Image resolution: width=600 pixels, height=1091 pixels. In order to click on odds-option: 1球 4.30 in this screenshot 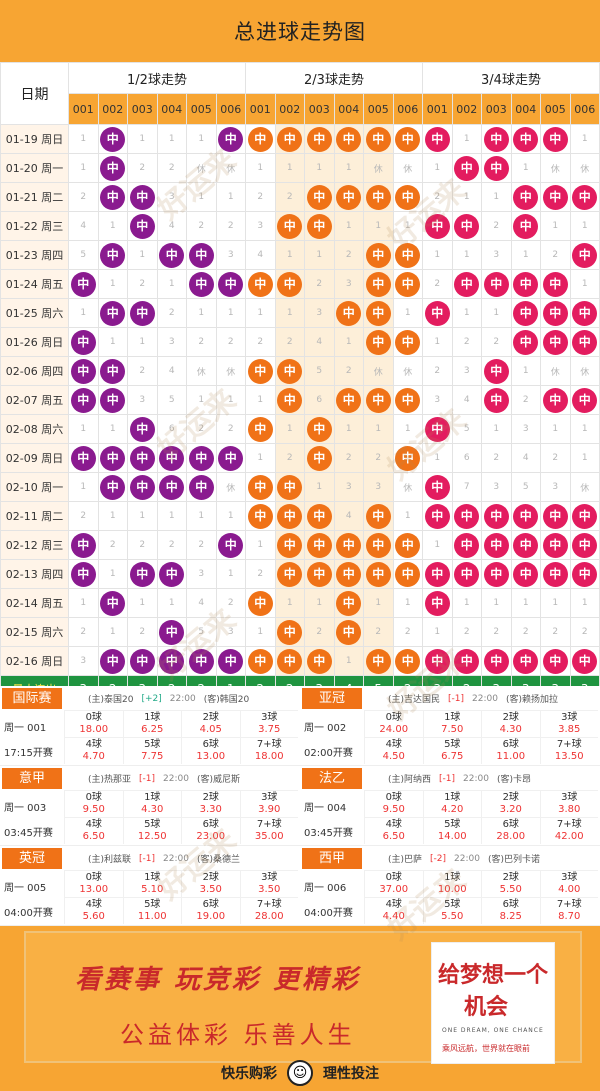, I will do `click(151, 803)`.